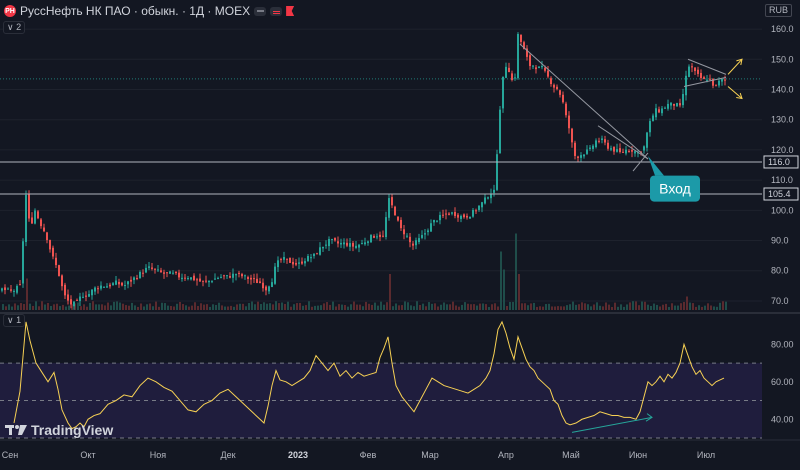  Describe the element at coordinates (778, 10) in the screenshot. I see `currency-selector: RUB` at that location.